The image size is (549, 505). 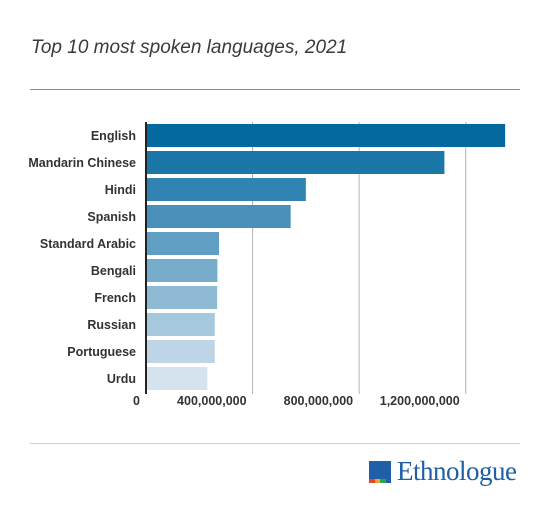 What do you see at coordinates (121, 379) in the screenshot?
I see `category-label: Urdu` at bounding box center [121, 379].